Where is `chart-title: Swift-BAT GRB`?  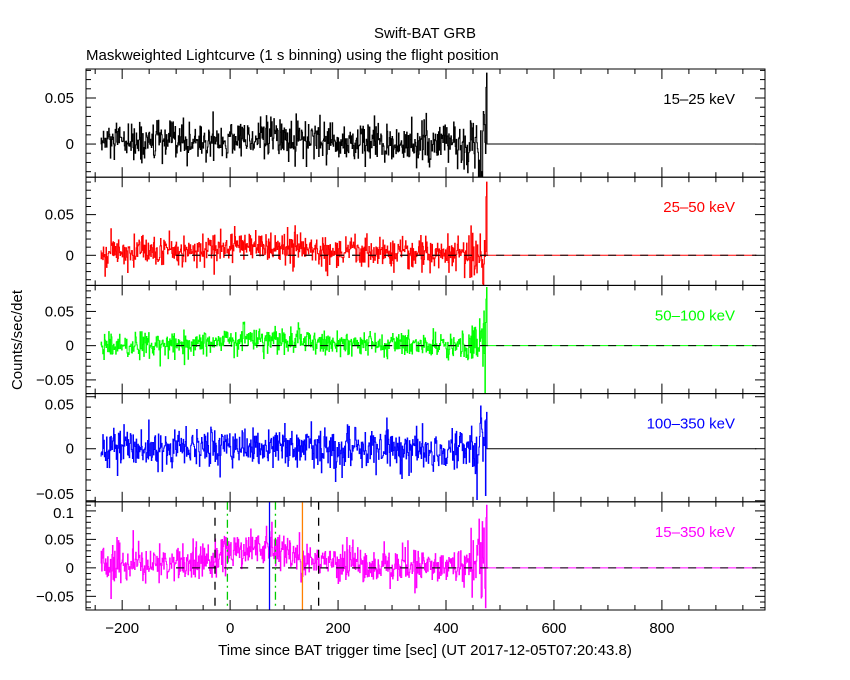
chart-title: Swift-BAT GRB is located at coordinates (425, 33).